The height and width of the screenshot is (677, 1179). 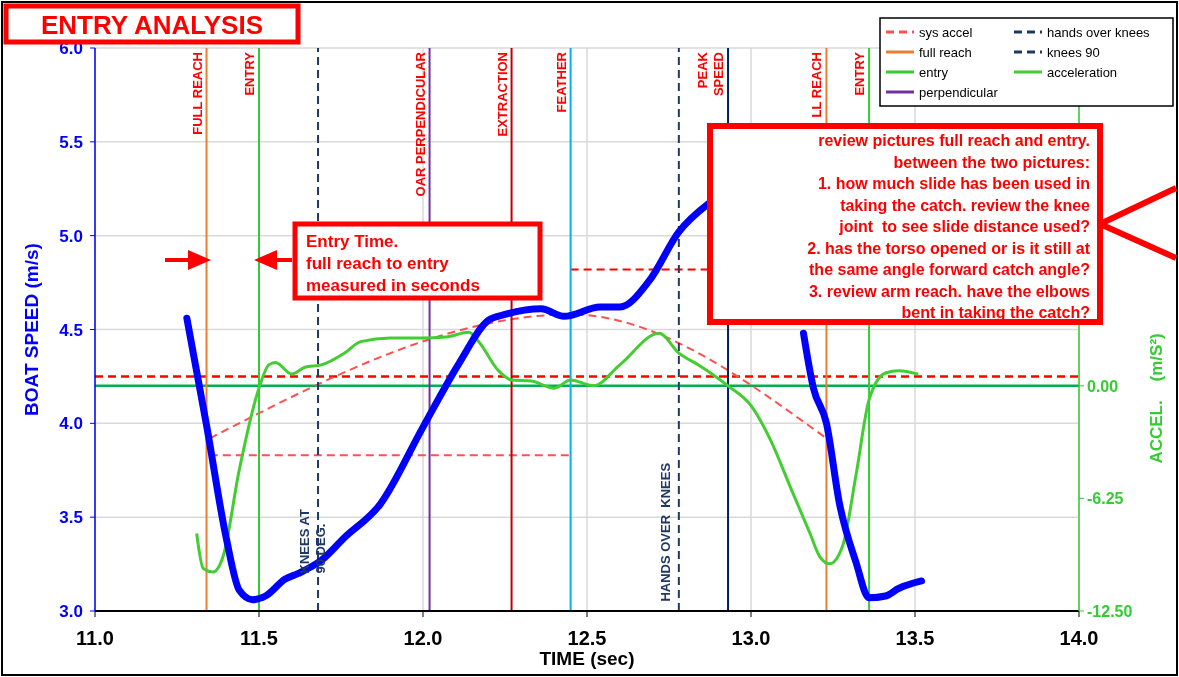 I want to click on annotation: FULL REACH, so click(x=197, y=93).